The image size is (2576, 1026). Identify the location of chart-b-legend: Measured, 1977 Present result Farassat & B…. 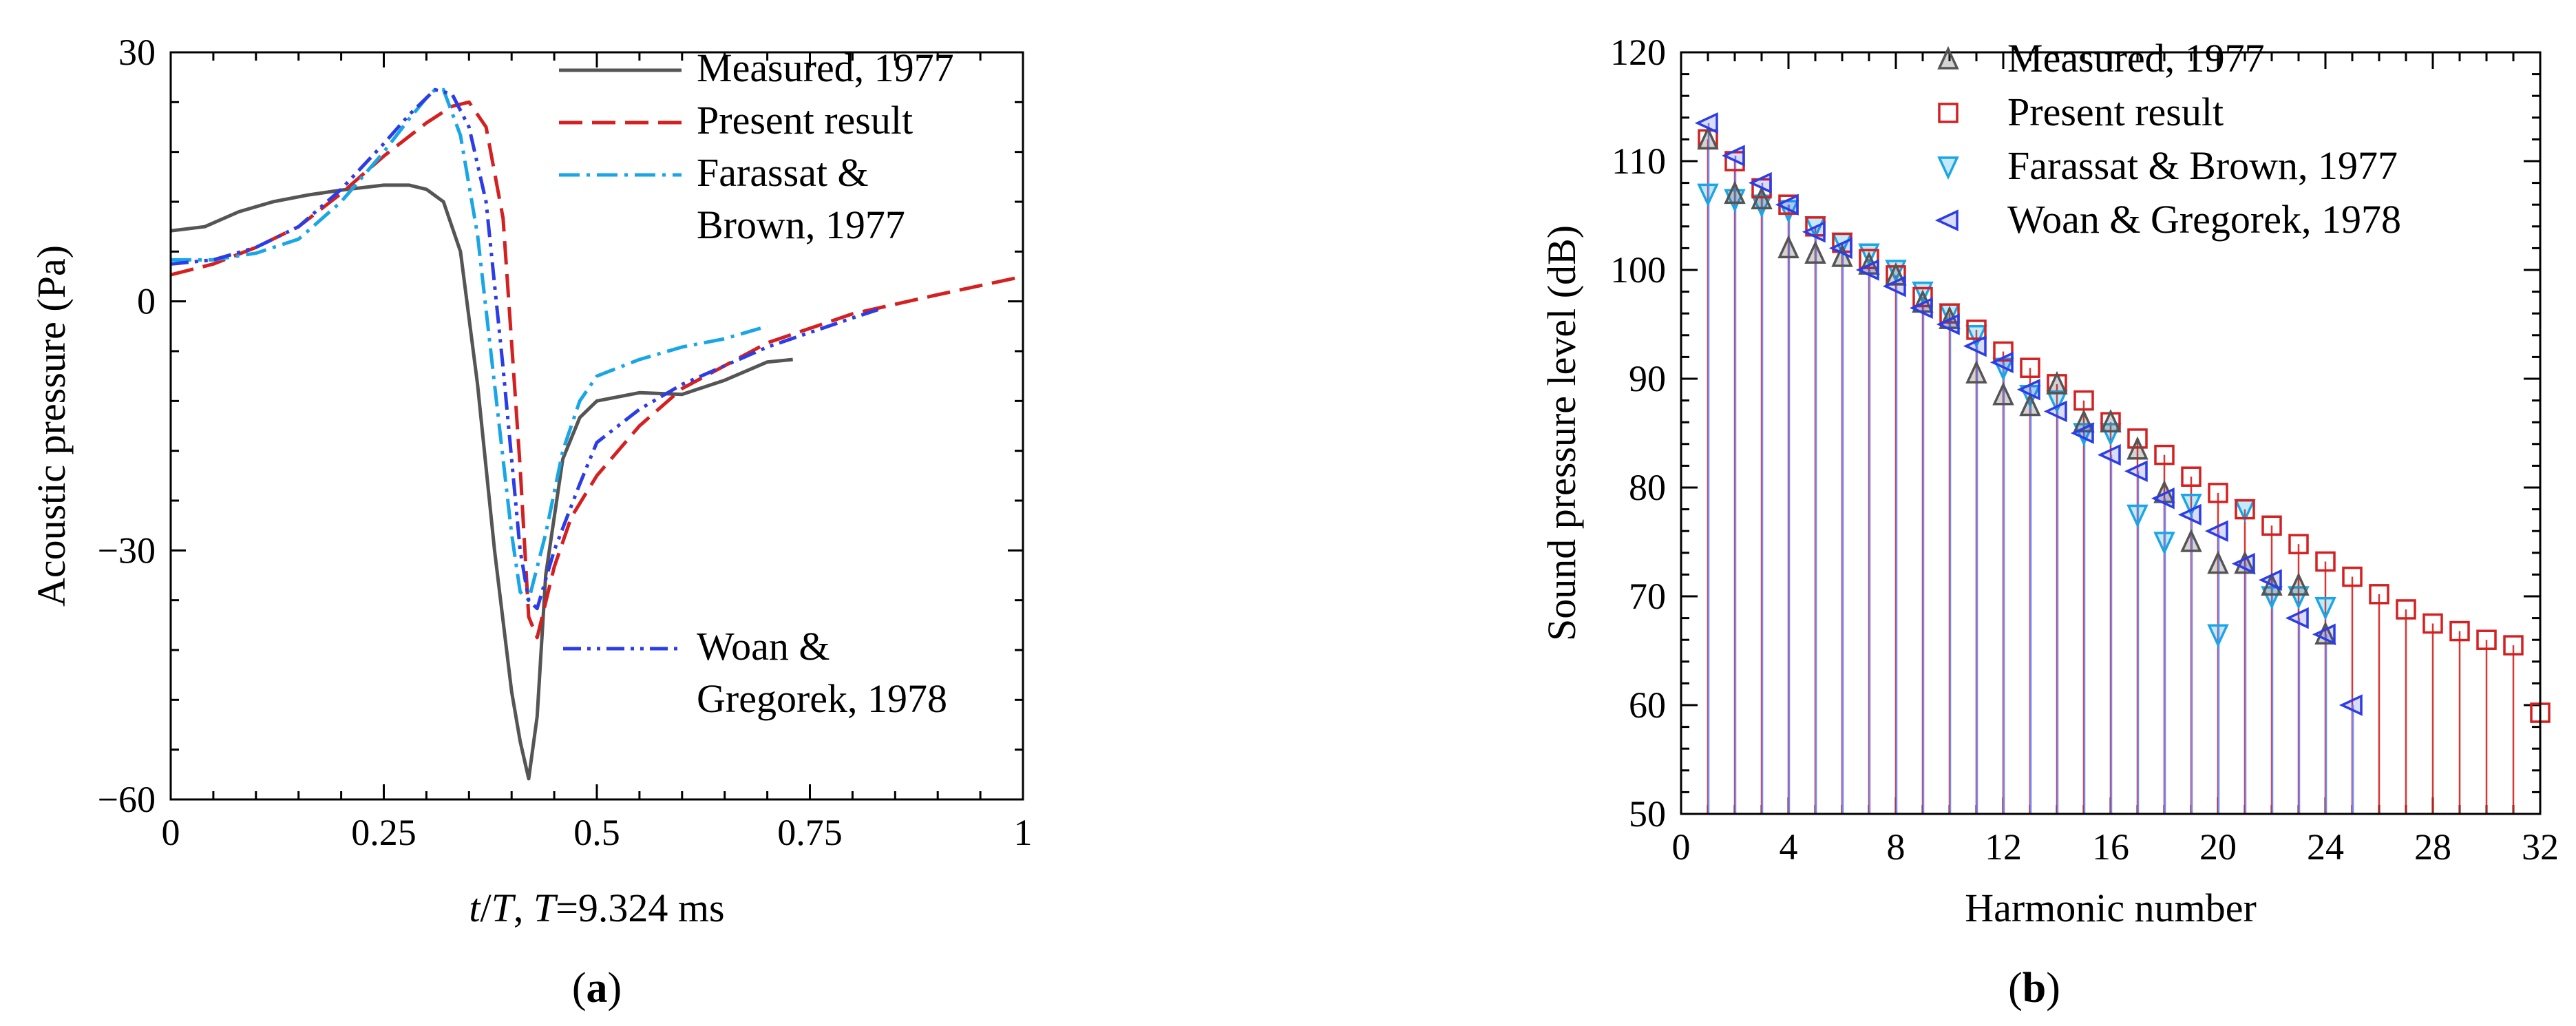
(2168, 139).